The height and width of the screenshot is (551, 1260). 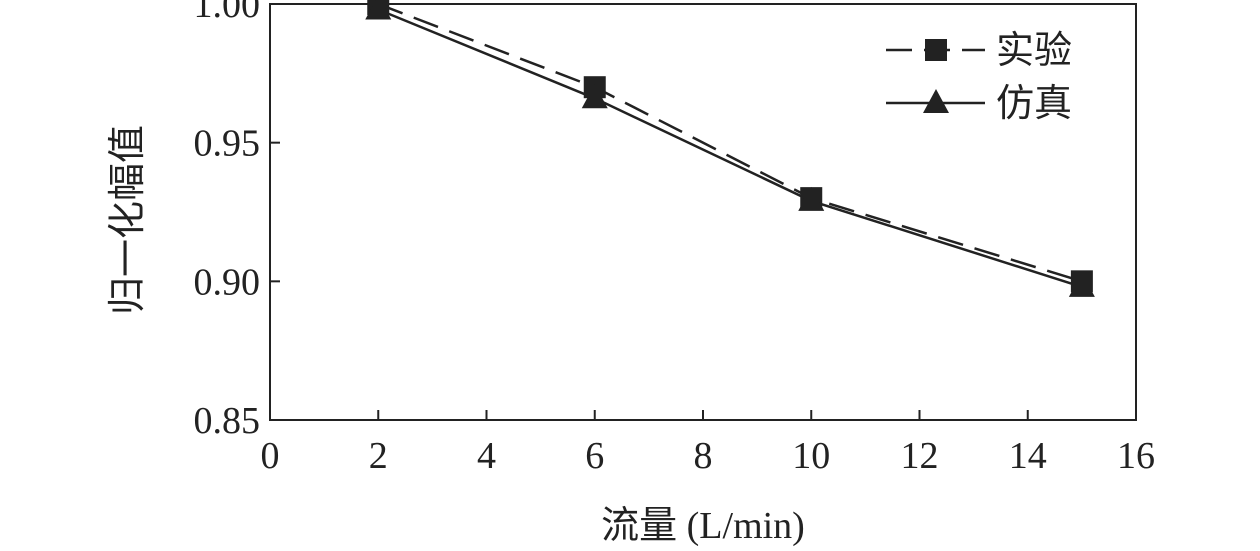 I want to click on legend-label: 仿真, so click(x=1034, y=104).